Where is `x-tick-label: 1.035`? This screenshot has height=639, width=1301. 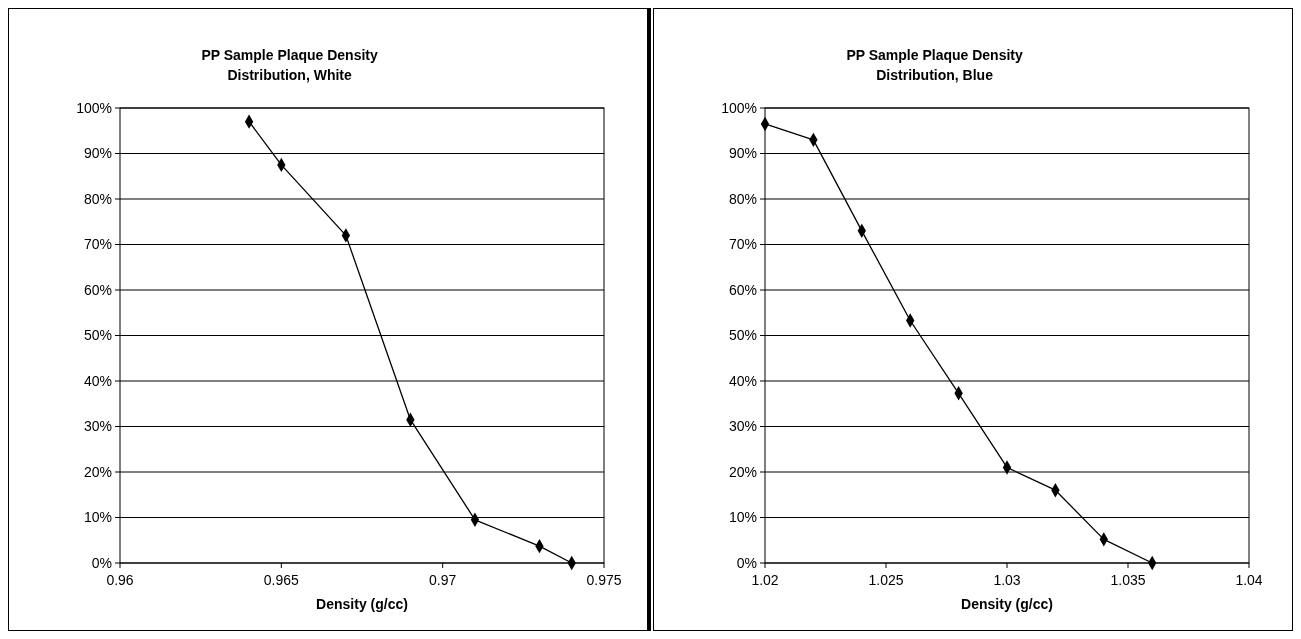 x-tick-label: 1.035 is located at coordinates (1128, 580).